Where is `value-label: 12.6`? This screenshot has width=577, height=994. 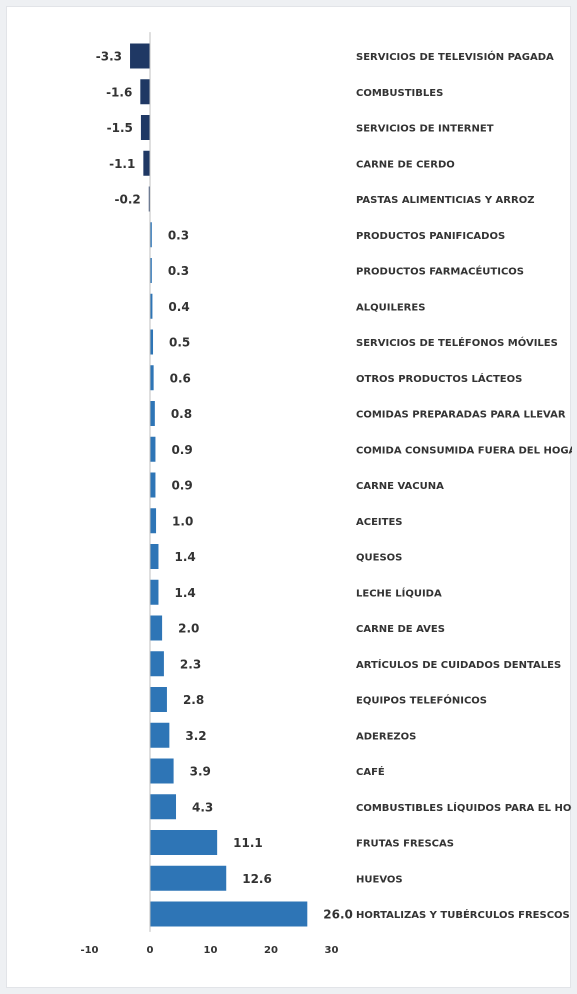
value-label: 12.6 is located at coordinates (257, 879).